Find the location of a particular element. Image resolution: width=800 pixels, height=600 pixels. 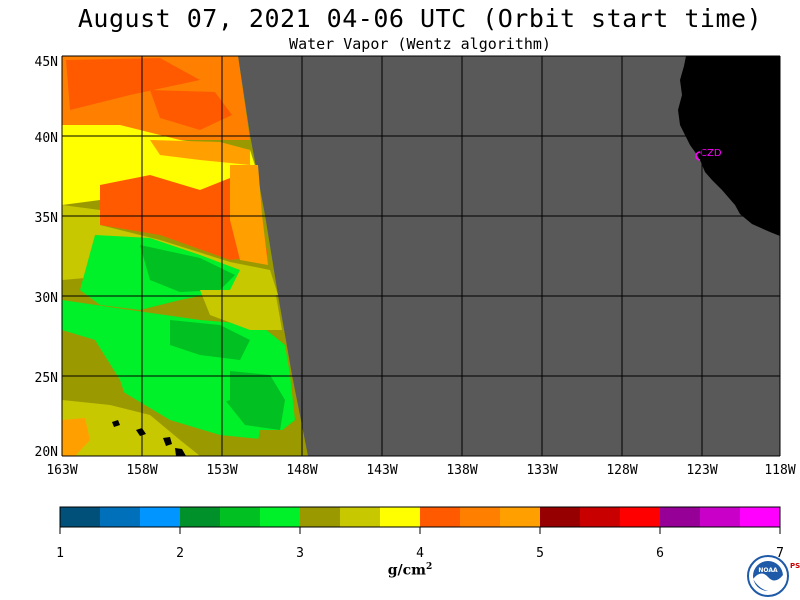

colorbar-tick-label: 7 is located at coordinates (780, 553).